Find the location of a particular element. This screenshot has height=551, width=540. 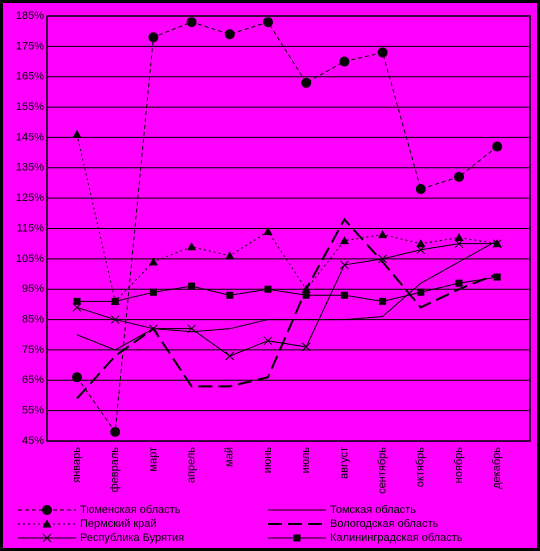

x-tick-label: март is located at coordinates (153, 459).